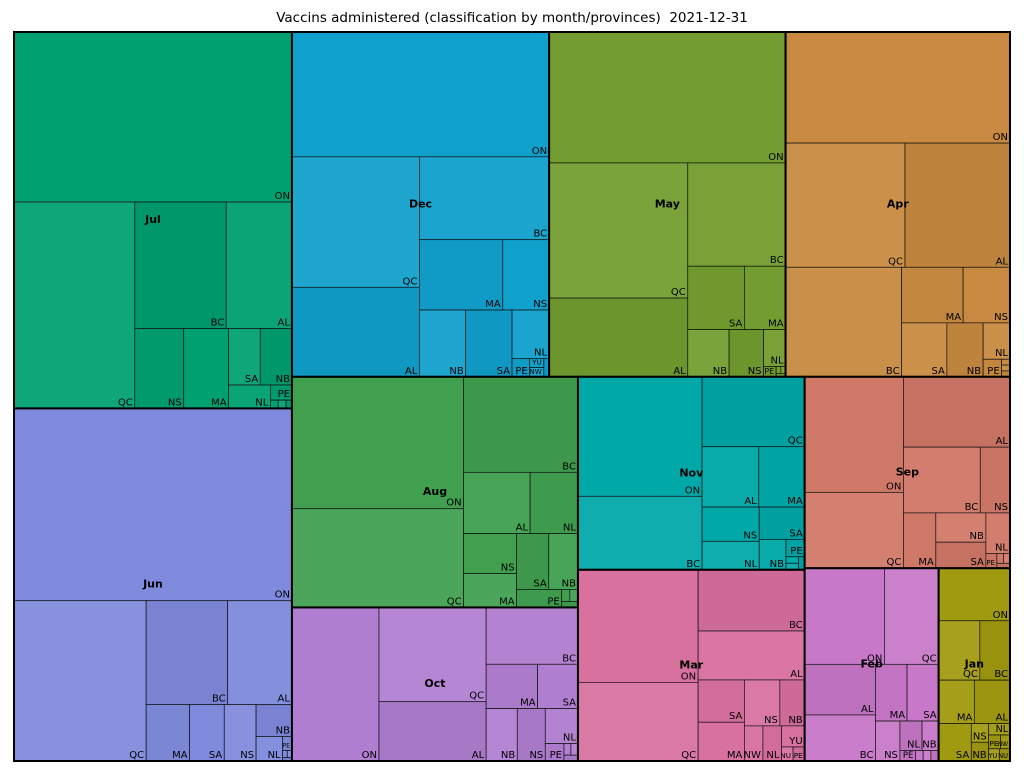 Image resolution: width=1024 pixels, height=768 pixels. Describe the element at coordinates (795, 441) in the screenshot. I see `province-label-nov-qc: QC` at that location.